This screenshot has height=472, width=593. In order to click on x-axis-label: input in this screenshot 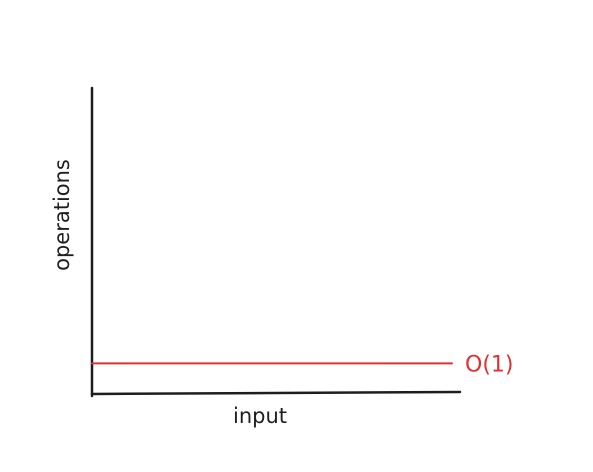, I will do `click(260, 416)`.